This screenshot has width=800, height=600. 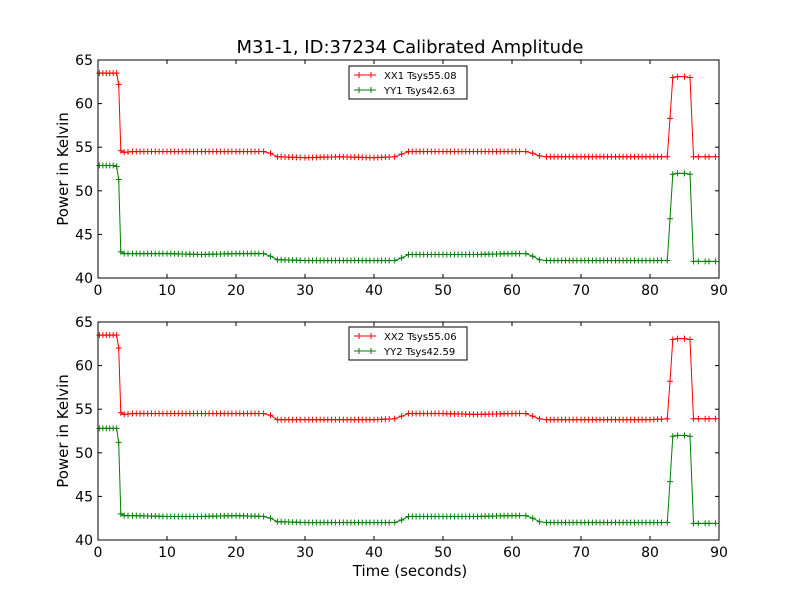 I want to click on x-tick-label-bottom-4: 40, so click(x=374, y=553).